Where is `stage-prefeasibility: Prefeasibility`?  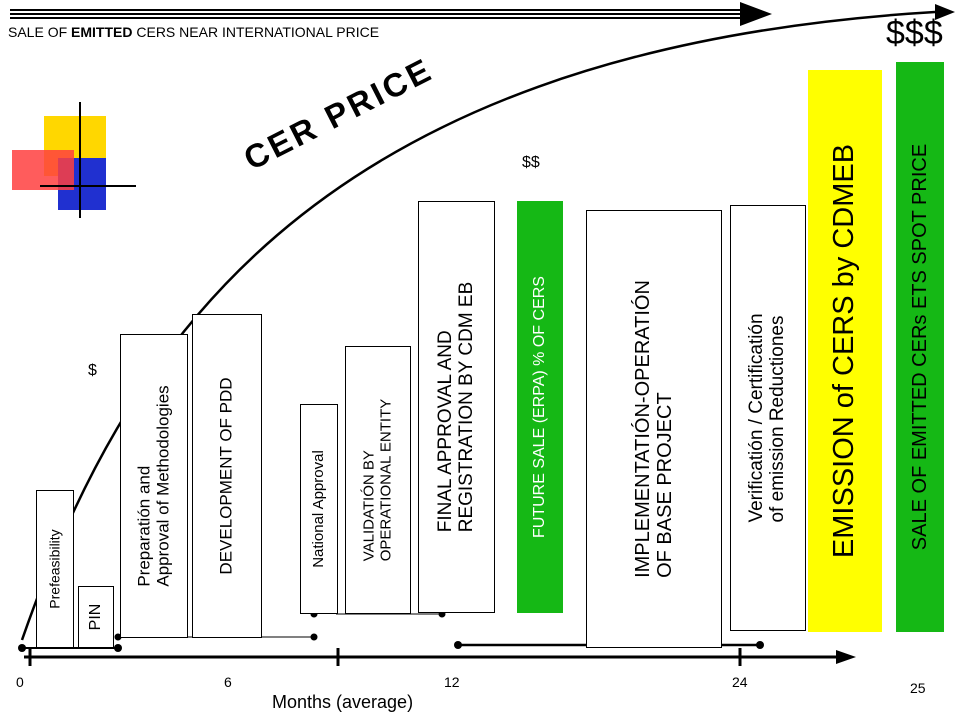 stage-prefeasibility: Prefeasibility is located at coordinates (55, 569).